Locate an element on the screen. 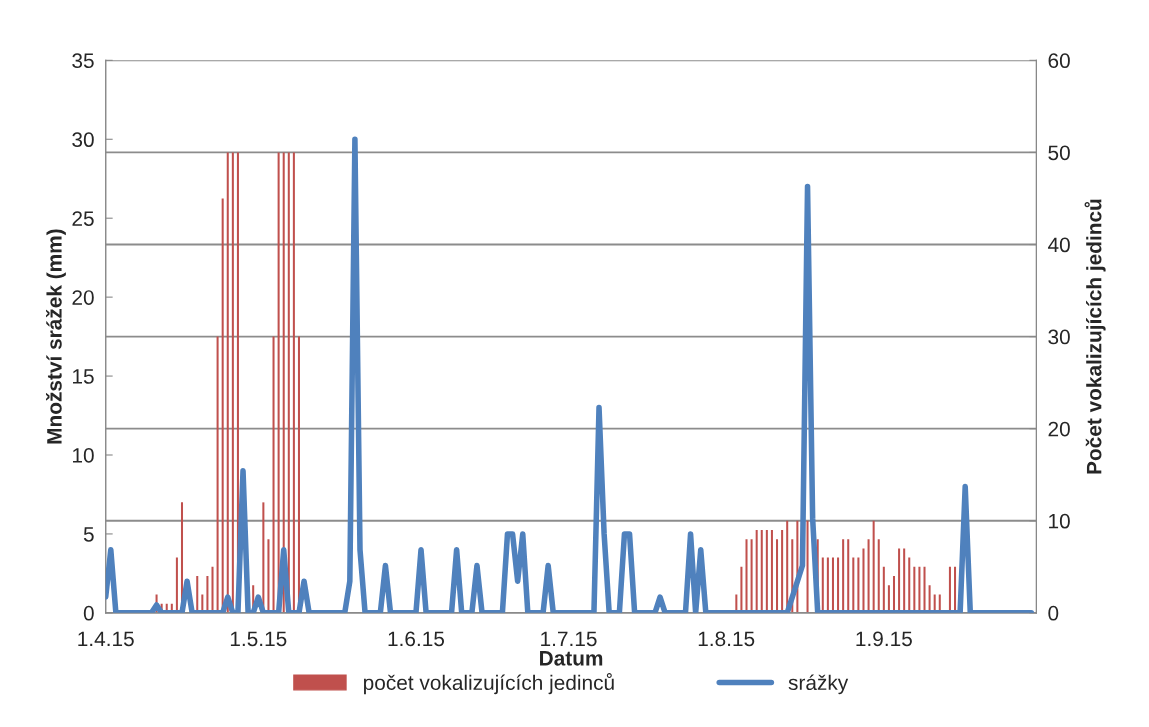 Image resolution: width=1149 pixels, height=727 pixels. legend-label: srážky is located at coordinates (818, 684).